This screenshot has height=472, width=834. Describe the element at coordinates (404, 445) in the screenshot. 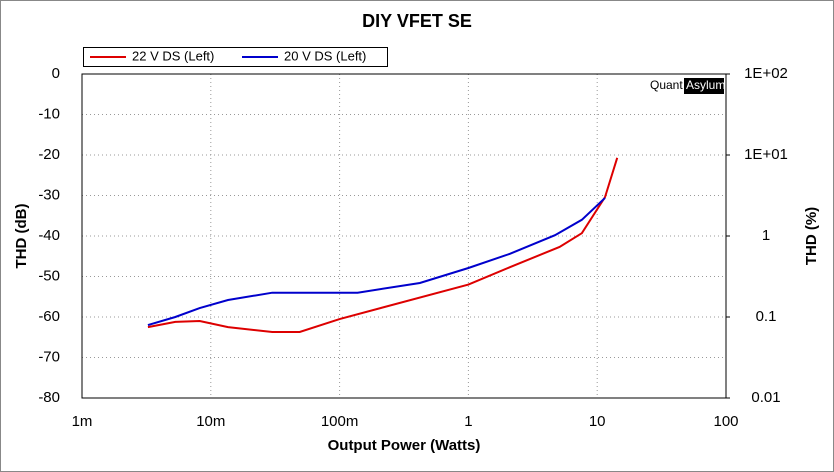

I see `x-axis-label: Output Power (Watts)` at that location.